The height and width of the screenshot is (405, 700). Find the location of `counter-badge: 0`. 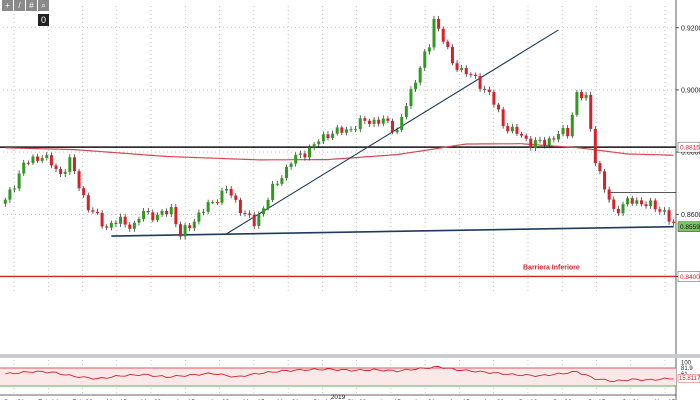

counter-badge: 0 is located at coordinates (43, 20).